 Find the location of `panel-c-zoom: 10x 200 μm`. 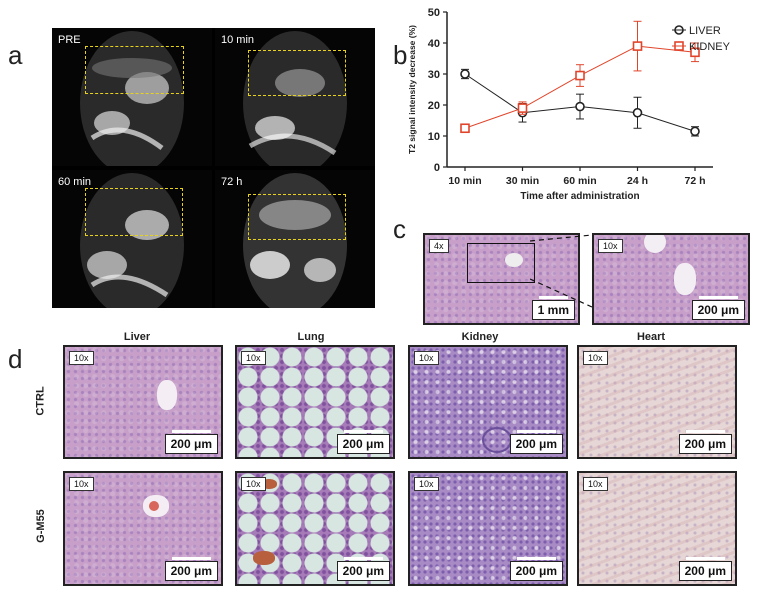

panel-c-zoom: 10x 200 μm is located at coordinates (671, 279).